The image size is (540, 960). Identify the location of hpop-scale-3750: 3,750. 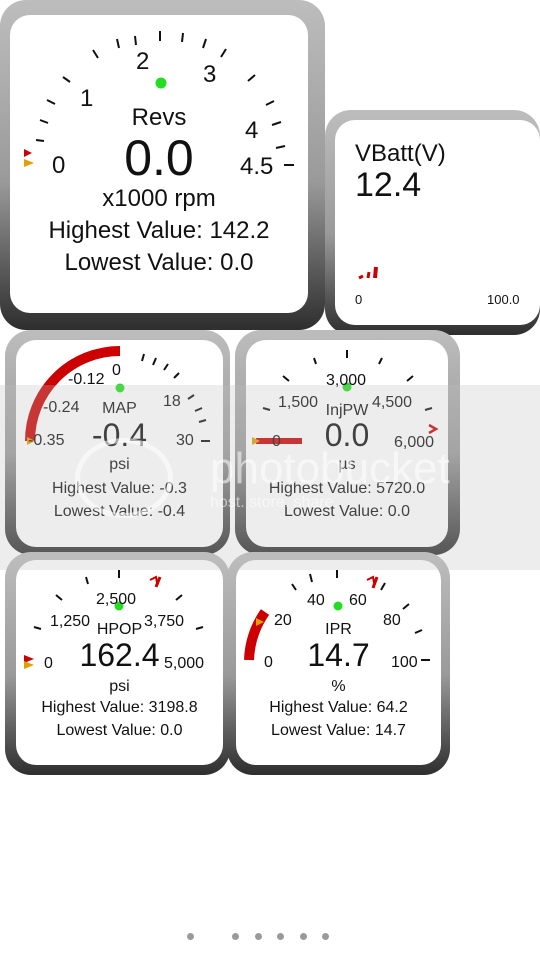
(164, 621).